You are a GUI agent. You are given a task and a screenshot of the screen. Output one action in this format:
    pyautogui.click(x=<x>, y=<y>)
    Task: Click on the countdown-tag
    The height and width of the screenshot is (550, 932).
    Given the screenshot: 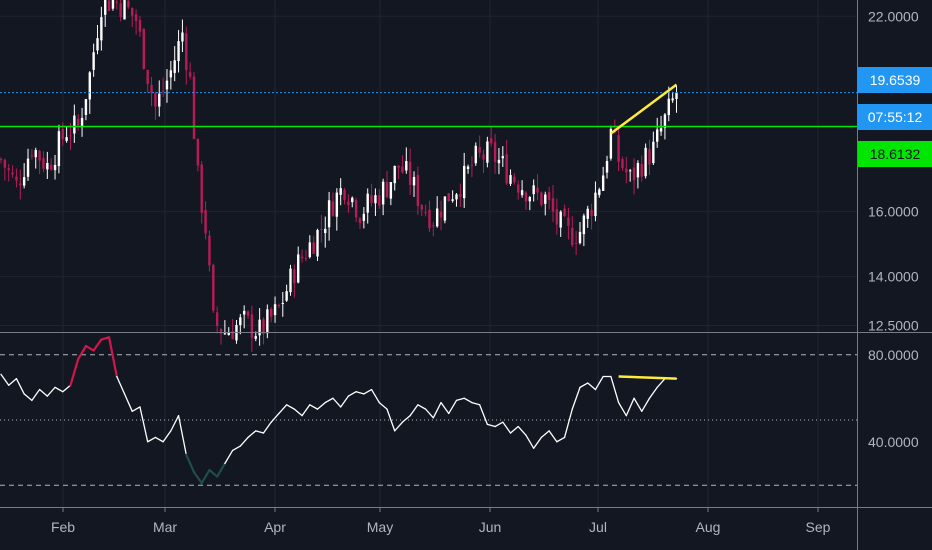 What is the action you would take?
    pyautogui.click(x=895, y=117)
    